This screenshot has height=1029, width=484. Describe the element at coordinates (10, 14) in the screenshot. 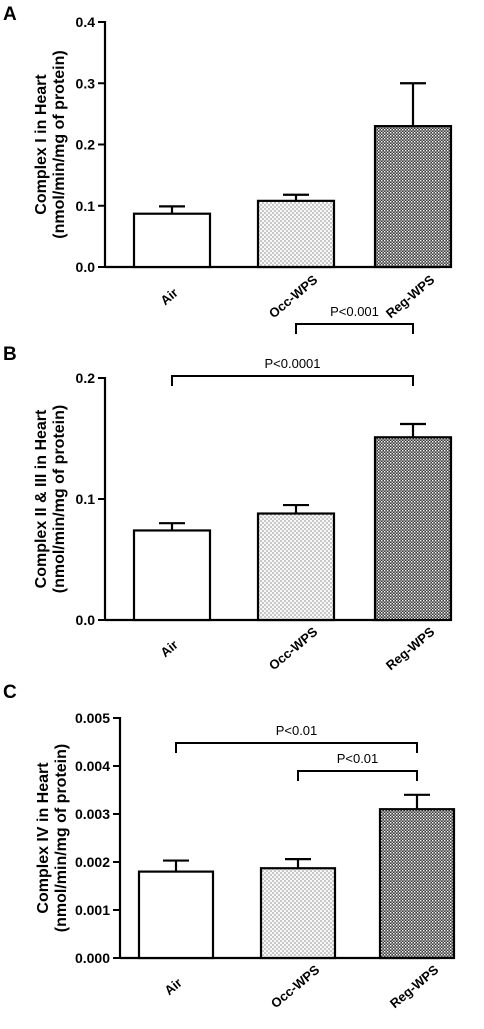

I see `panel-letter: A` at that location.